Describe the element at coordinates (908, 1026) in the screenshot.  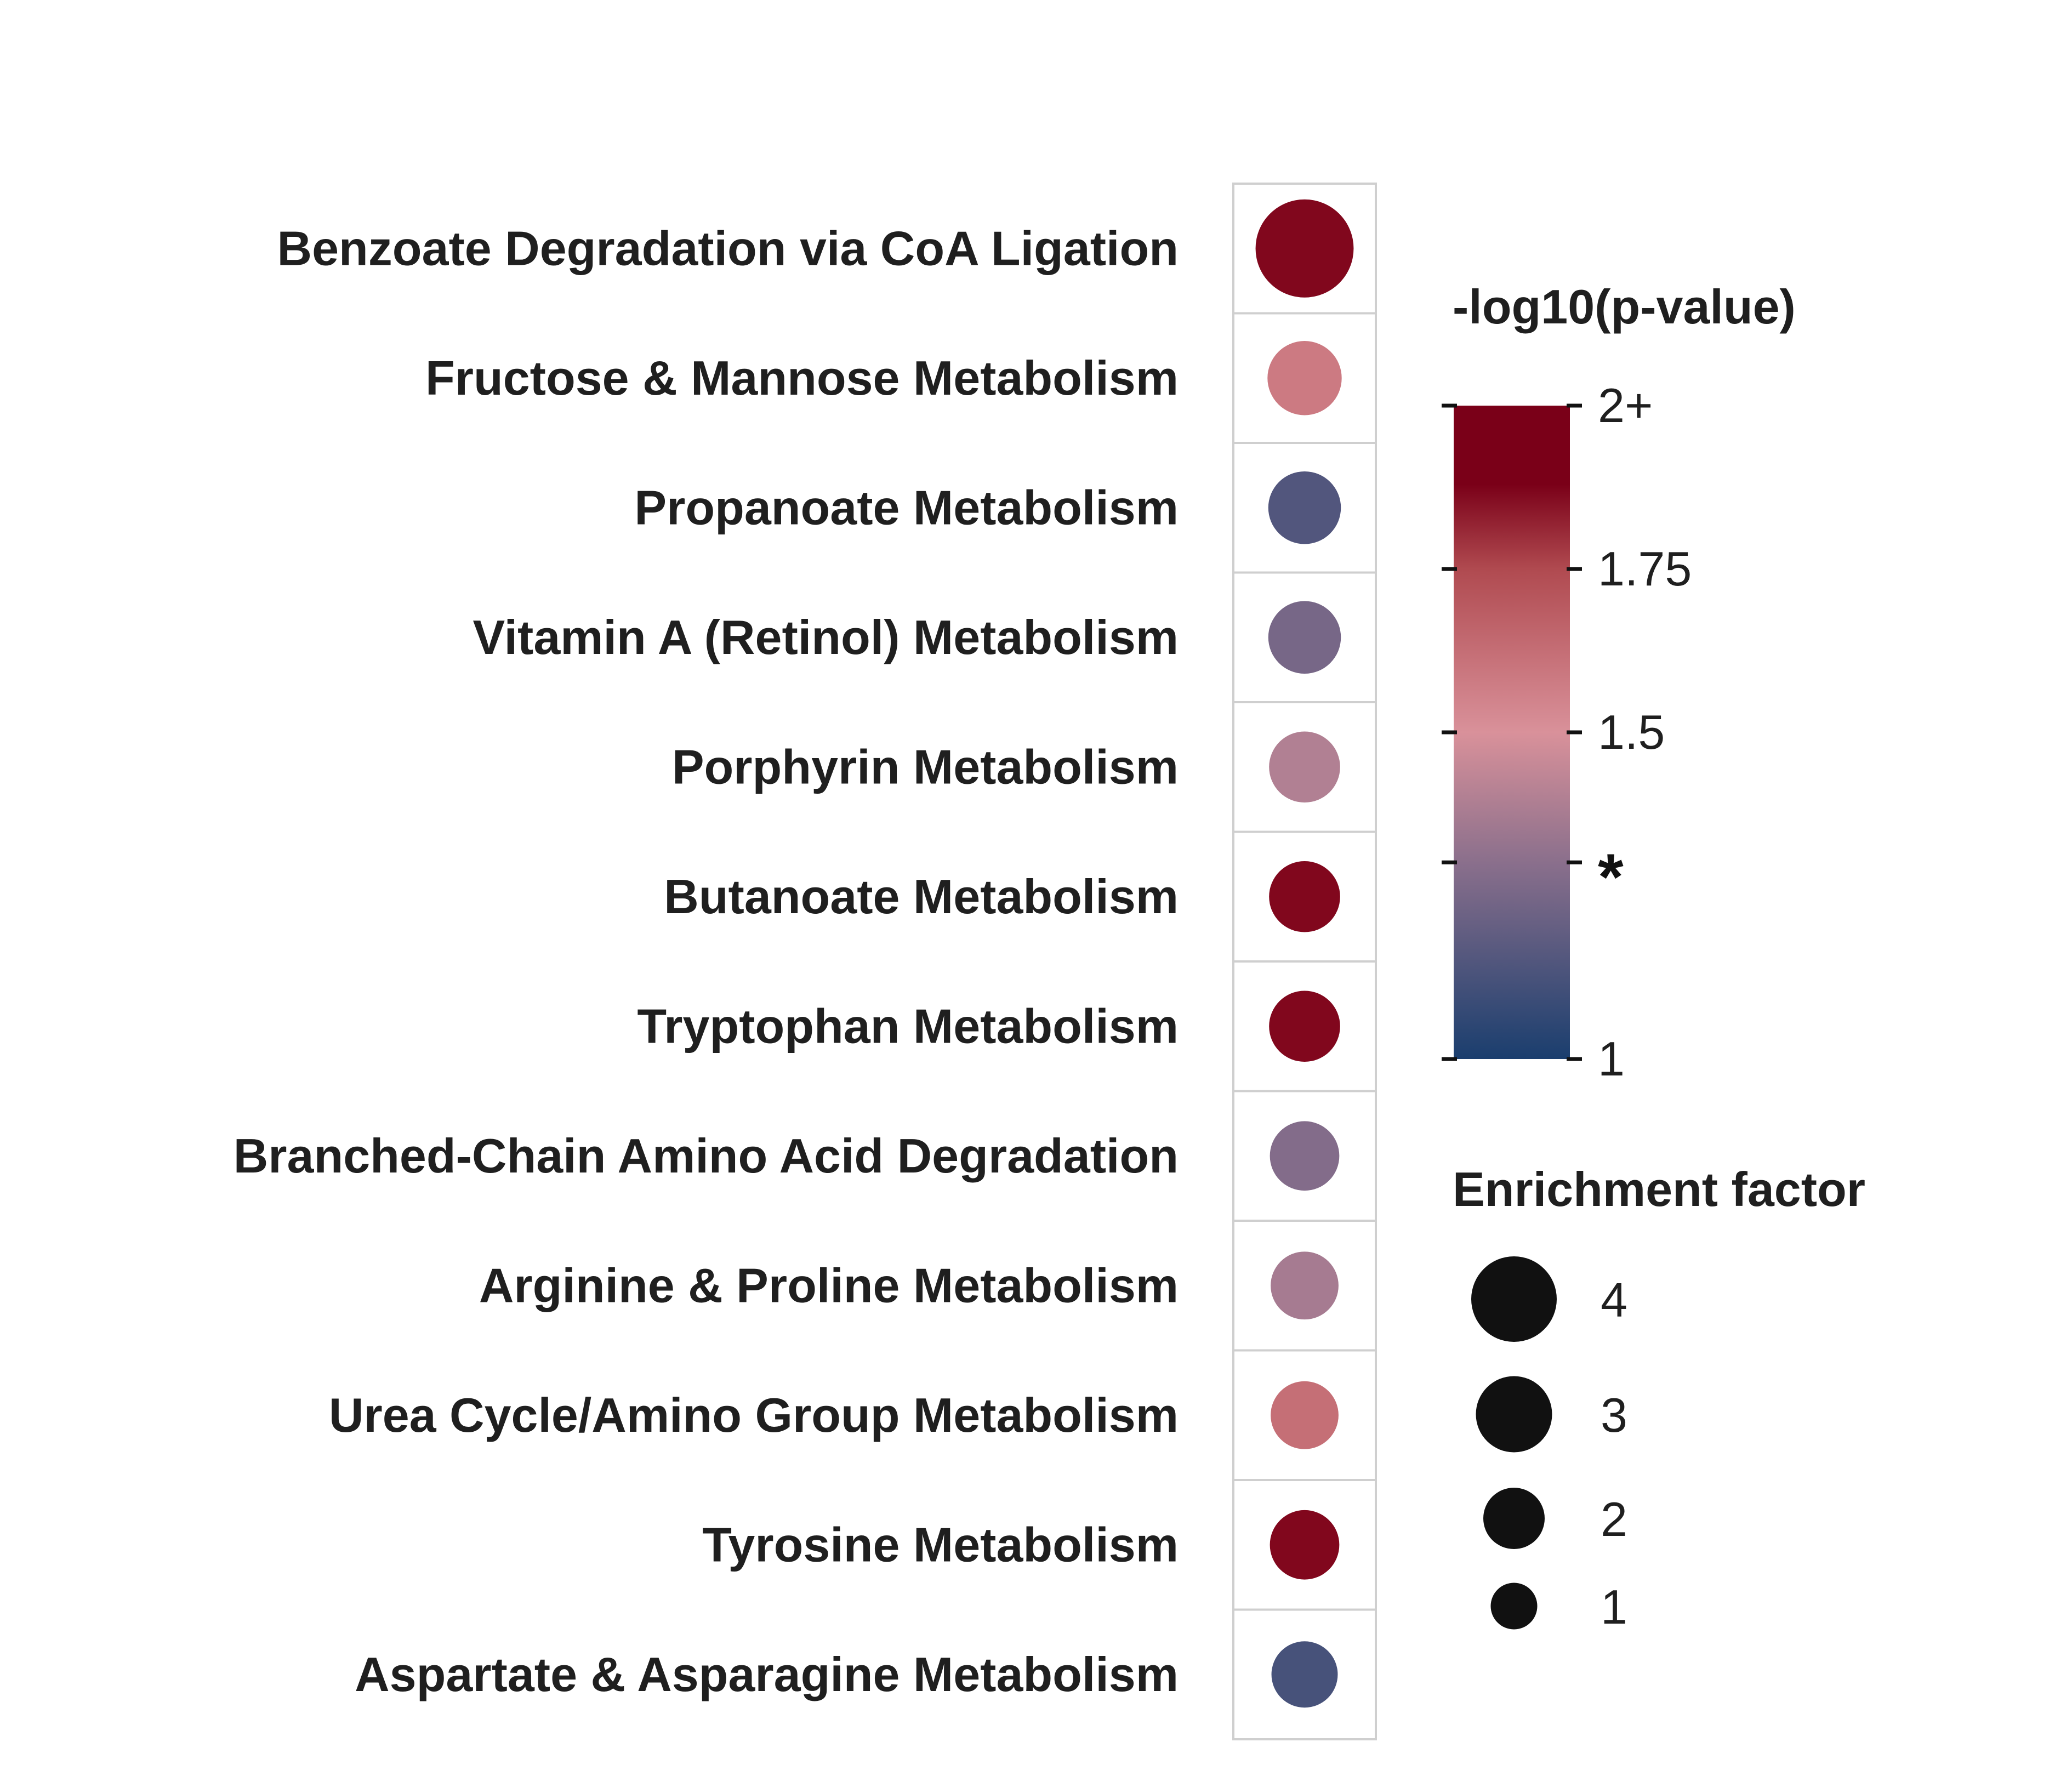
I see `pathway-label: Tryptophan Metabolism` at that location.